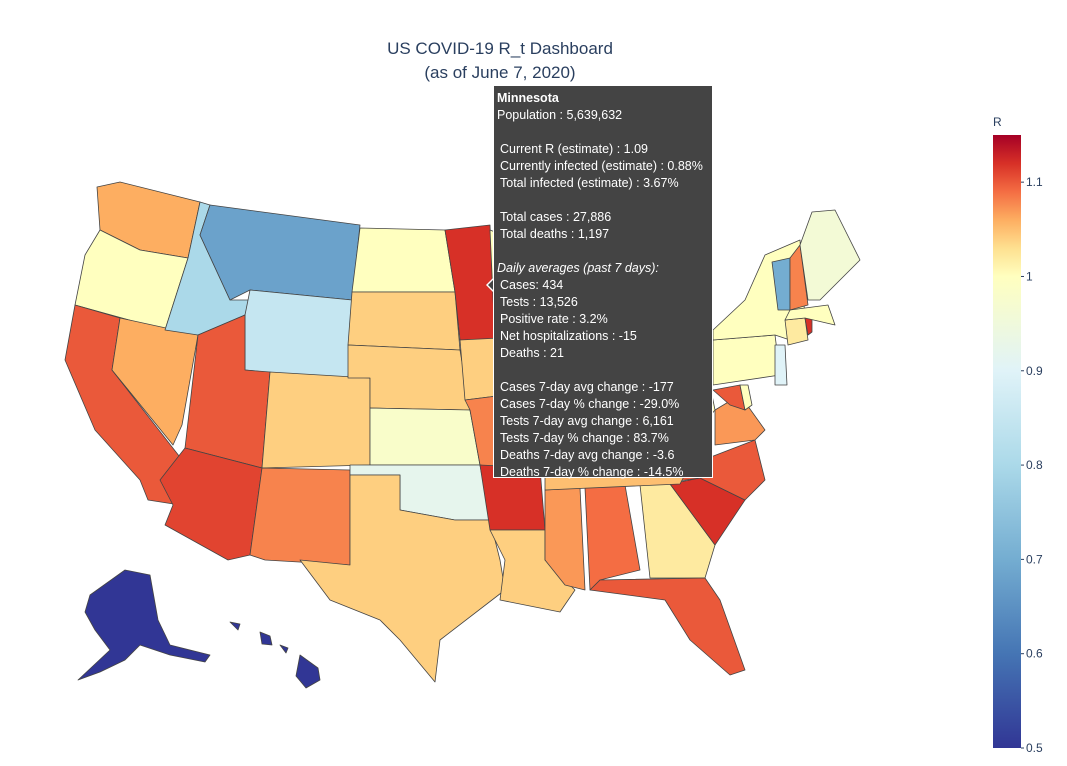  Describe the element at coordinates (1034, 182) in the screenshot. I see `colorbar-tick-label: 1.1` at that location.